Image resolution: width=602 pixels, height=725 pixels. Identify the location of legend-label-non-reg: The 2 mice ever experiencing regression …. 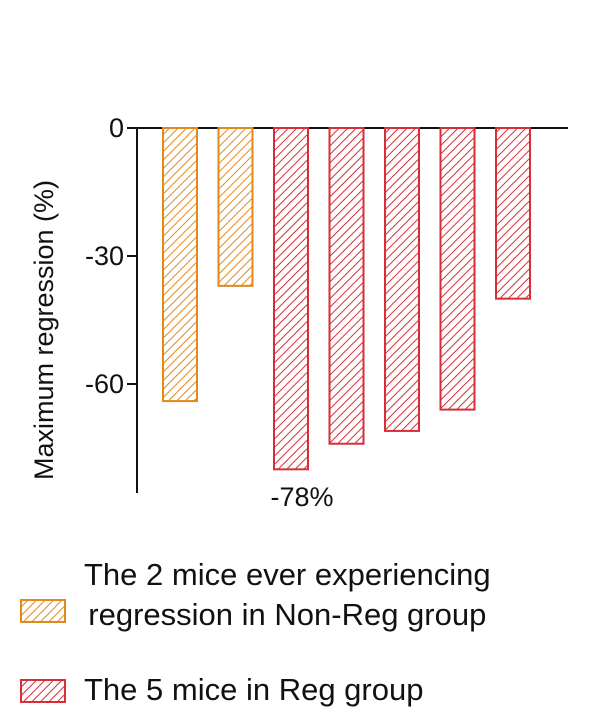
(287, 595).